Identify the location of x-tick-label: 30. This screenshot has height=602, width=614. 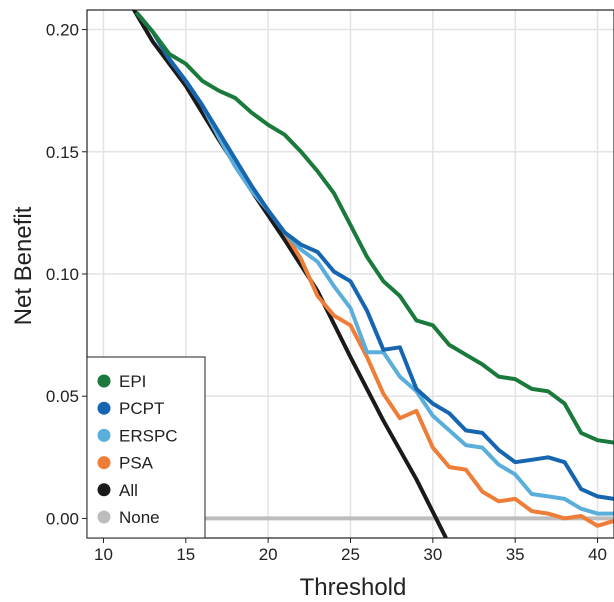
(432, 554).